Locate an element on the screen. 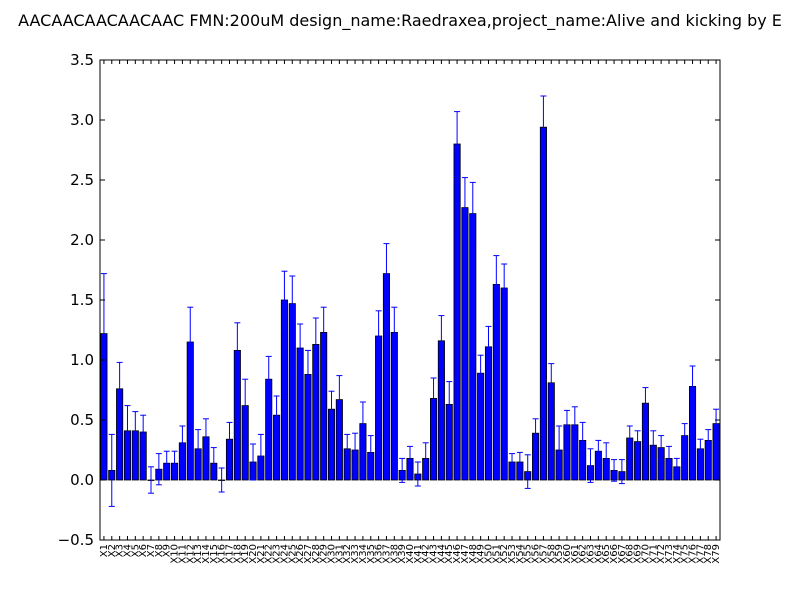  error-bar-x35 is located at coordinates (370, 452).